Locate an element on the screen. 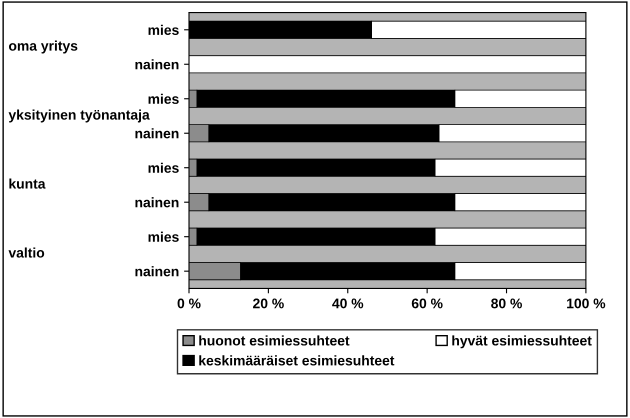 The image size is (630, 418). x-tick-label: 100 % is located at coordinates (586, 303).